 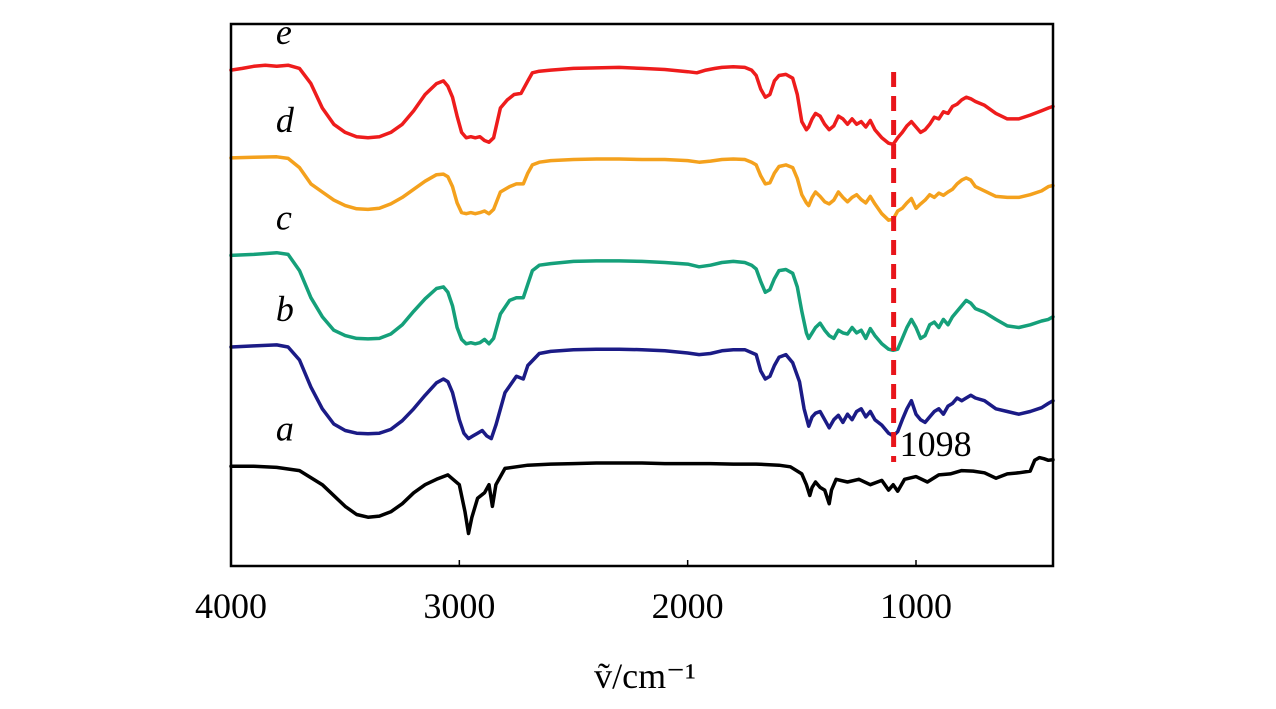 What do you see at coordinates (642, 188) in the screenshot?
I see `series-line-d` at bounding box center [642, 188].